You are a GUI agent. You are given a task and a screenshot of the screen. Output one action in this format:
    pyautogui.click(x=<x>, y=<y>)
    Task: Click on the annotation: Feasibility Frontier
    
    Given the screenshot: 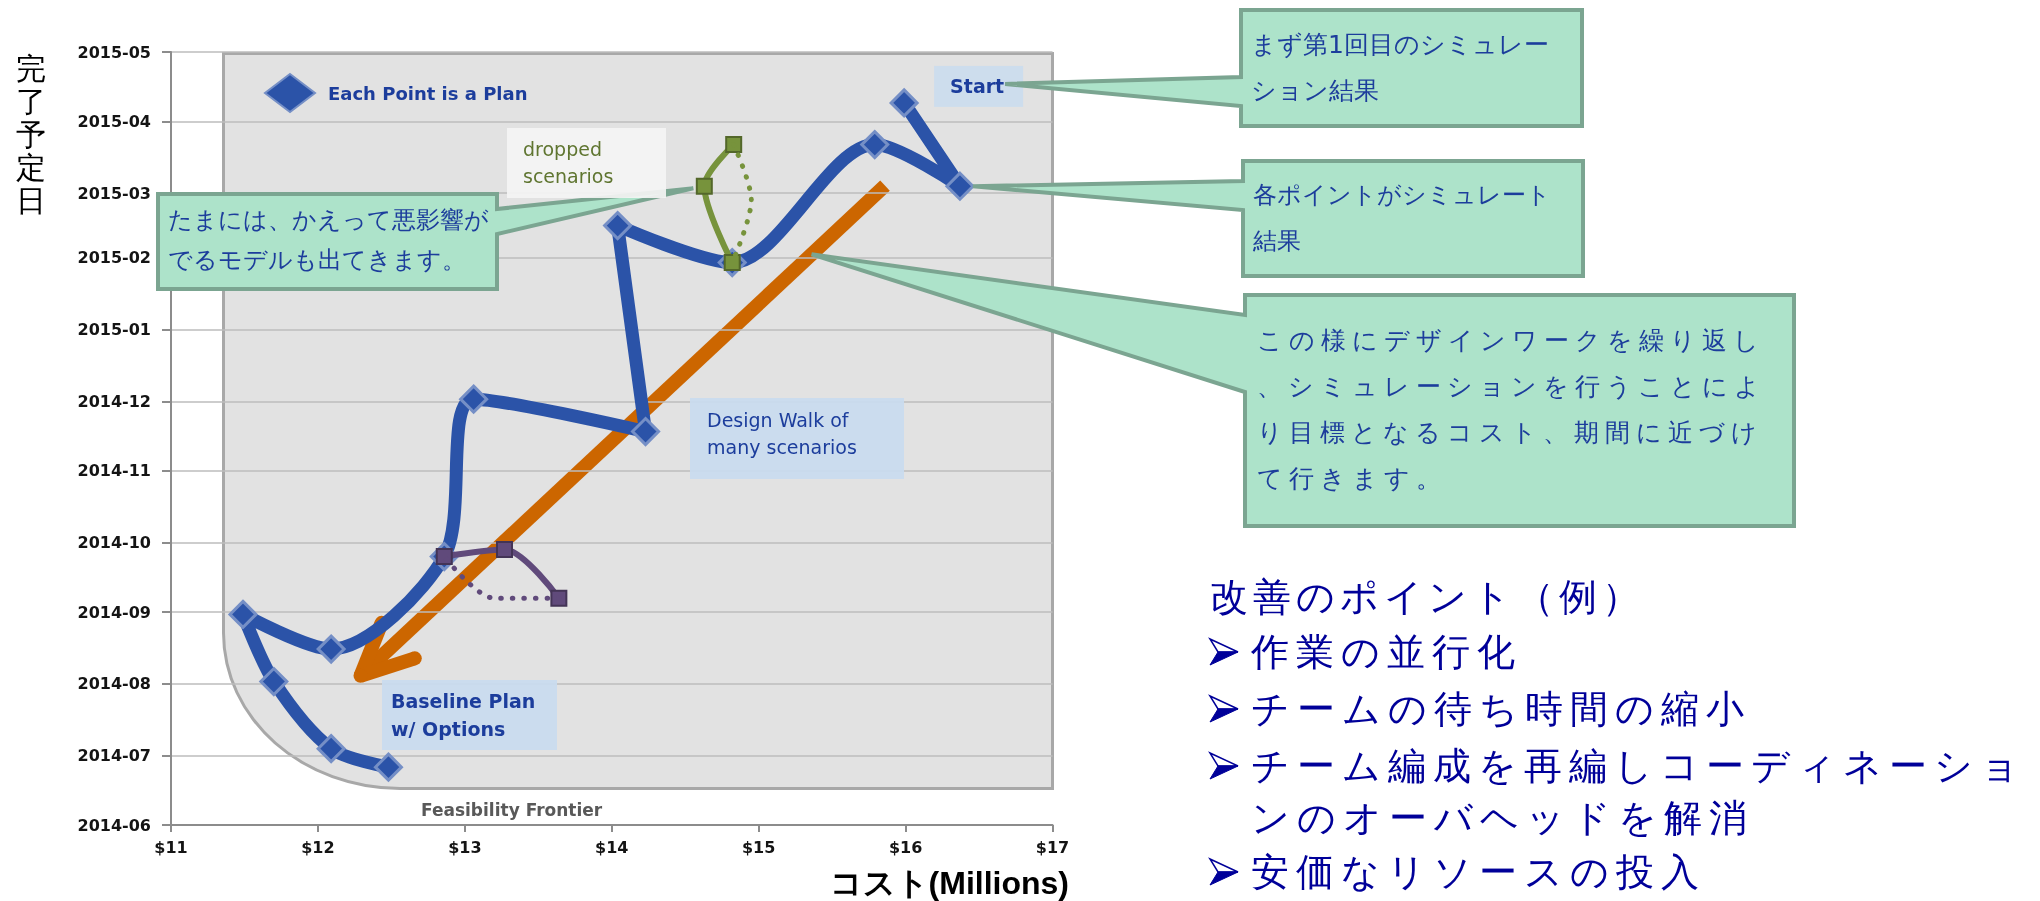 What is the action you would take?
    pyautogui.click(x=512, y=810)
    